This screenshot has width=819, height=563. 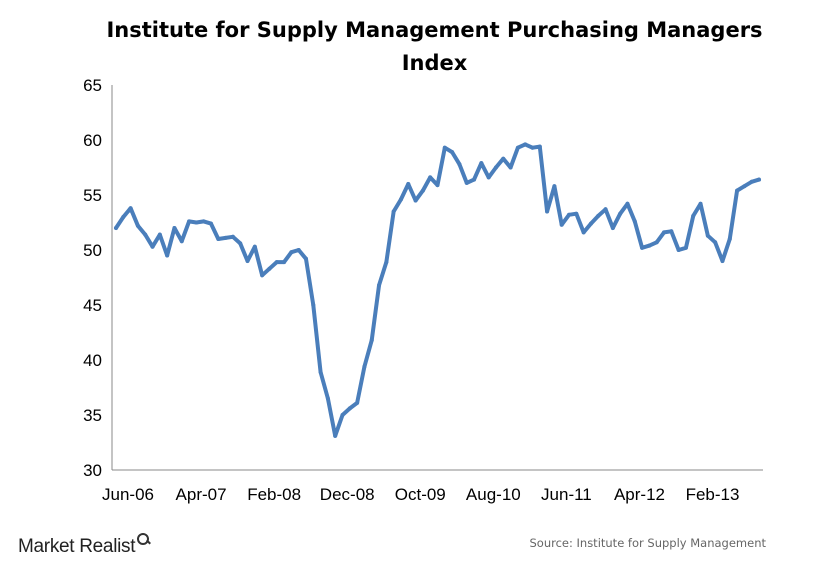 I want to click on x-tick-label: Feb-08, so click(x=274, y=494).